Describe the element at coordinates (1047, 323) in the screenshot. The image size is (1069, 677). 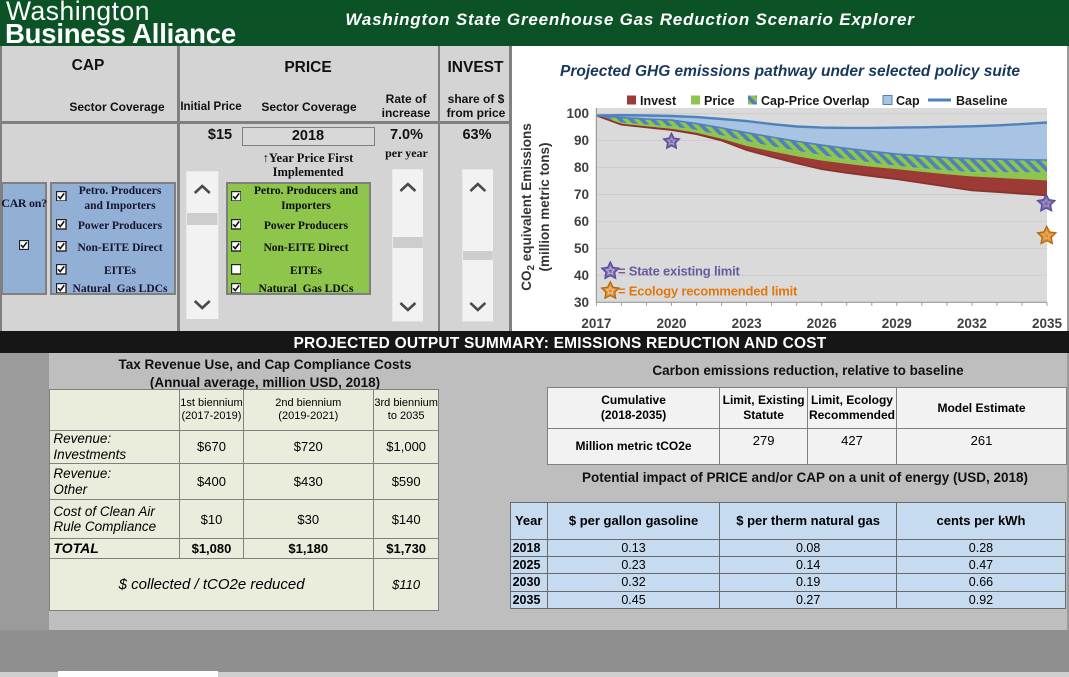
I see `svg-text: 2035` at that location.